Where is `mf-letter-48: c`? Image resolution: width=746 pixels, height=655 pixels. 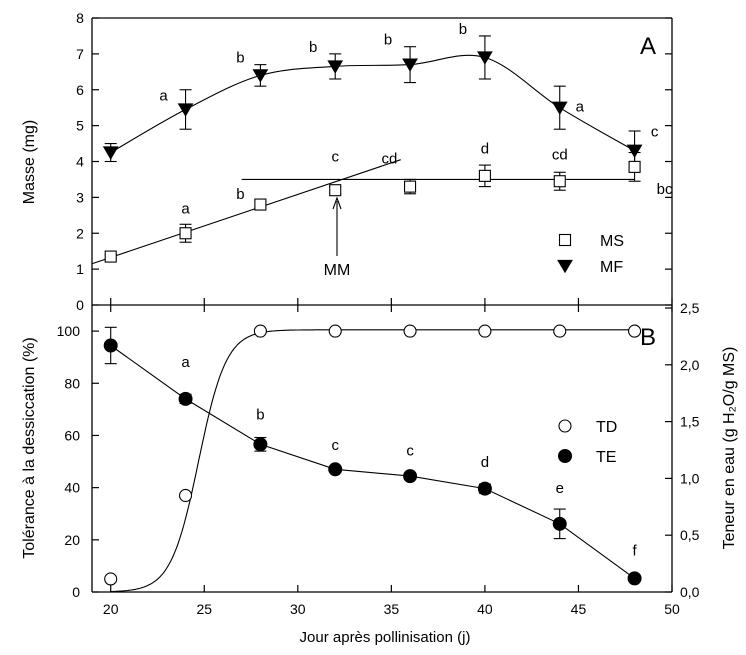 mf-letter-48: c is located at coordinates (655, 131).